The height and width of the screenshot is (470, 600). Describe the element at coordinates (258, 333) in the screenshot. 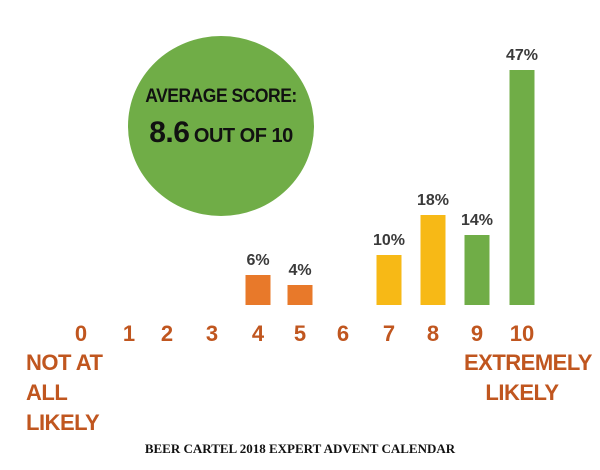

I see `tick-label-4: 4` at that location.